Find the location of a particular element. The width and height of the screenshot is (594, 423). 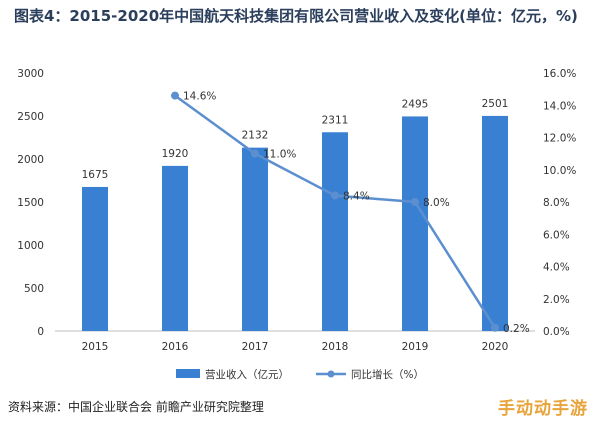

y-left-tick-label: 2500 is located at coordinates (30, 117).